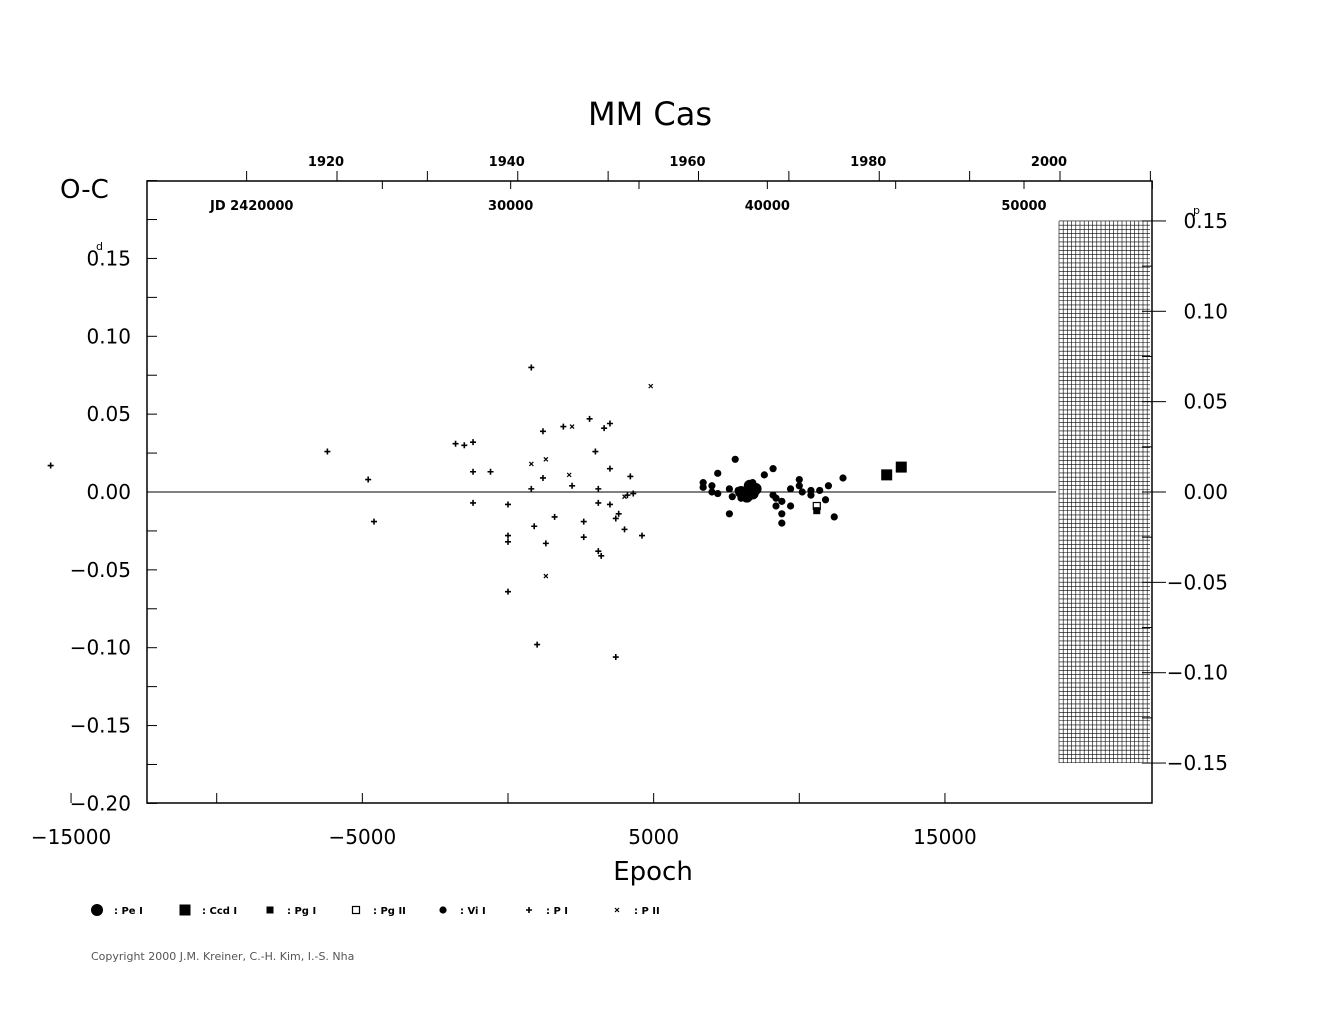 The width and height of the screenshot is (1325, 1020). What do you see at coordinates (687, 162) in the screenshot?
I see `year-label: 1960` at bounding box center [687, 162].